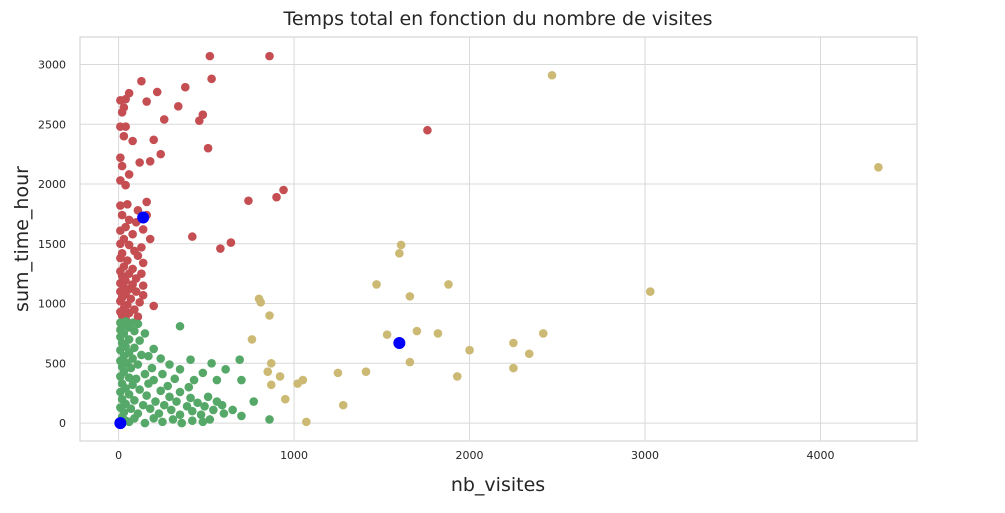 This screenshot has width=1005, height=513. I want to click on x-tick-label: 1000, so click(294, 455).